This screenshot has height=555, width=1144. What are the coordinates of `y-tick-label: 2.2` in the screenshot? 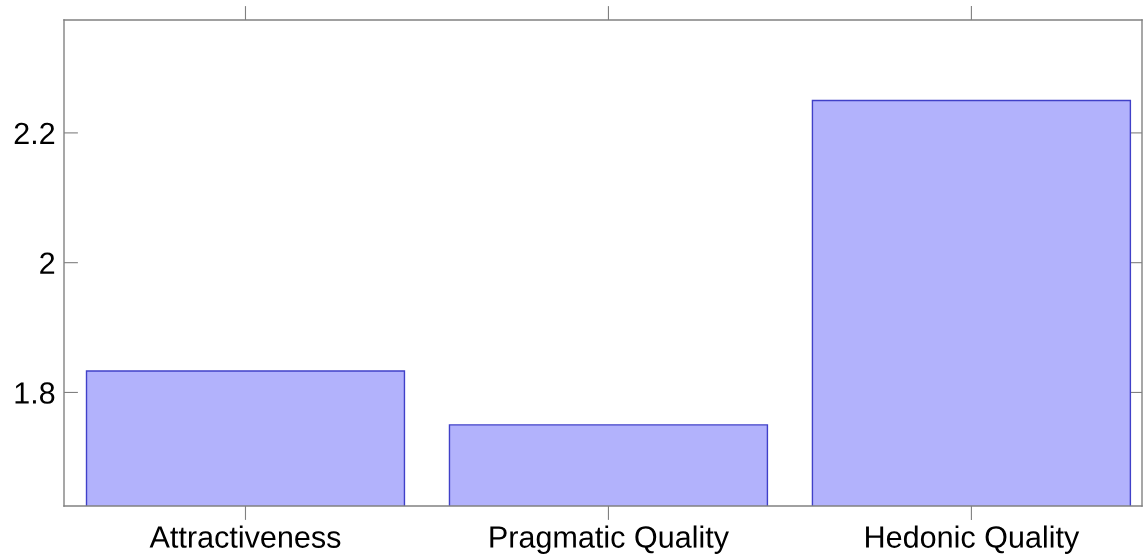 It's located at (34, 133).